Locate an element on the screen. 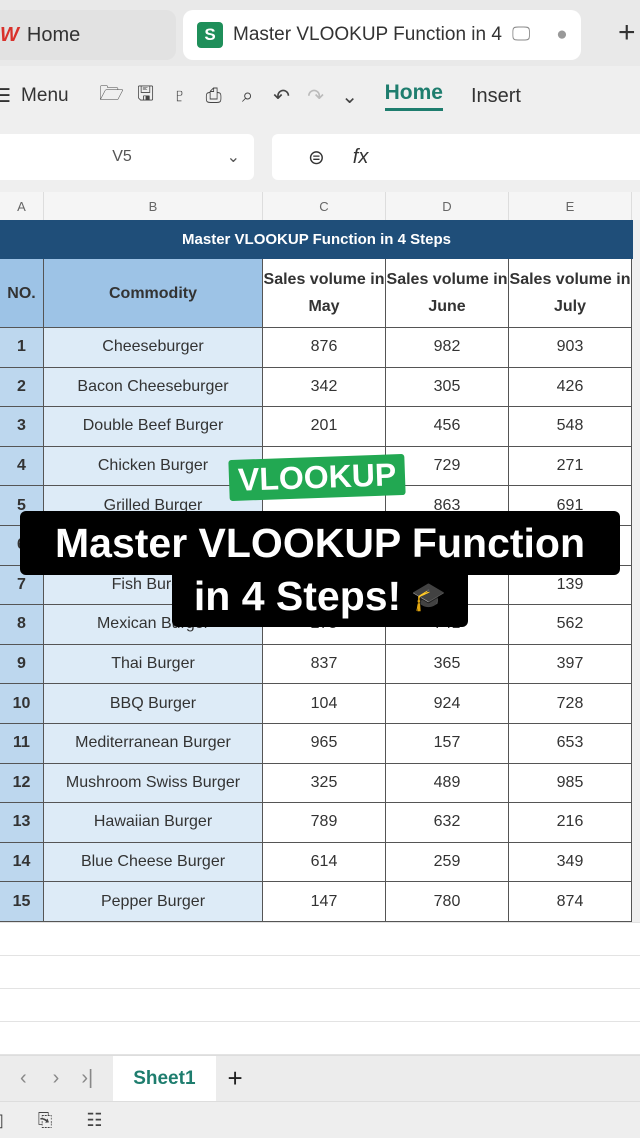  table-cell: 982 is located at coordinates (447, 348).